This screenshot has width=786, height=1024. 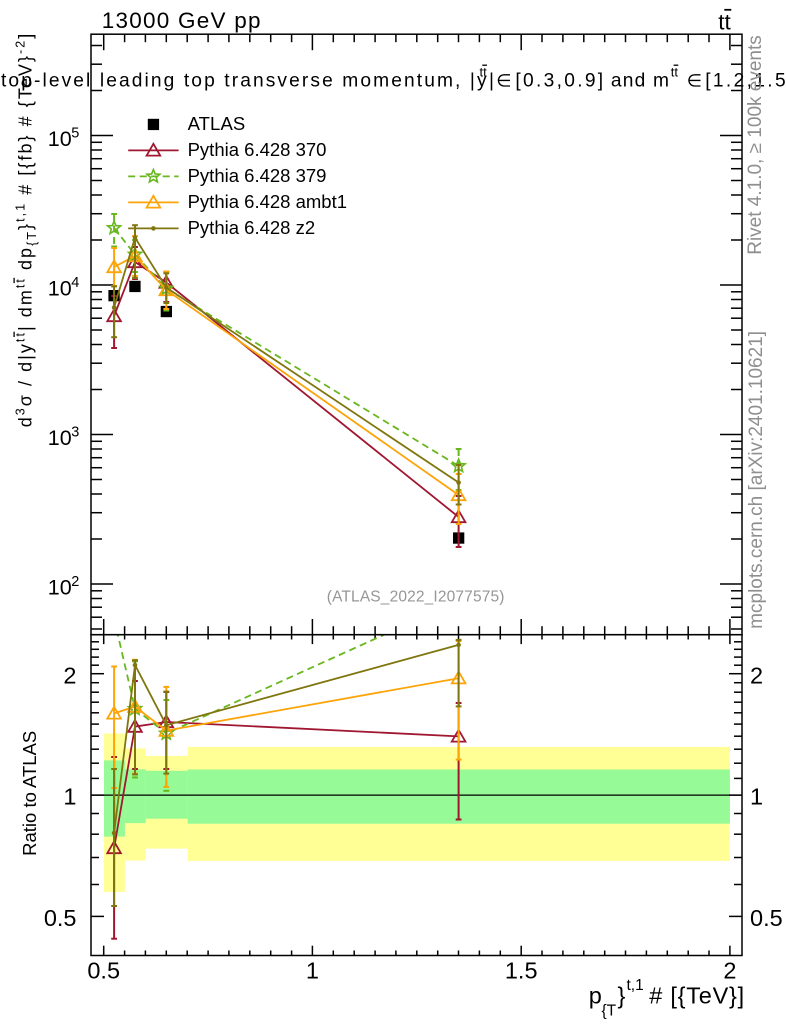 What do you see at coordinates (640, 81) in the screenshot?
I see `svg-text: and m` at bounding box center [640, 81].